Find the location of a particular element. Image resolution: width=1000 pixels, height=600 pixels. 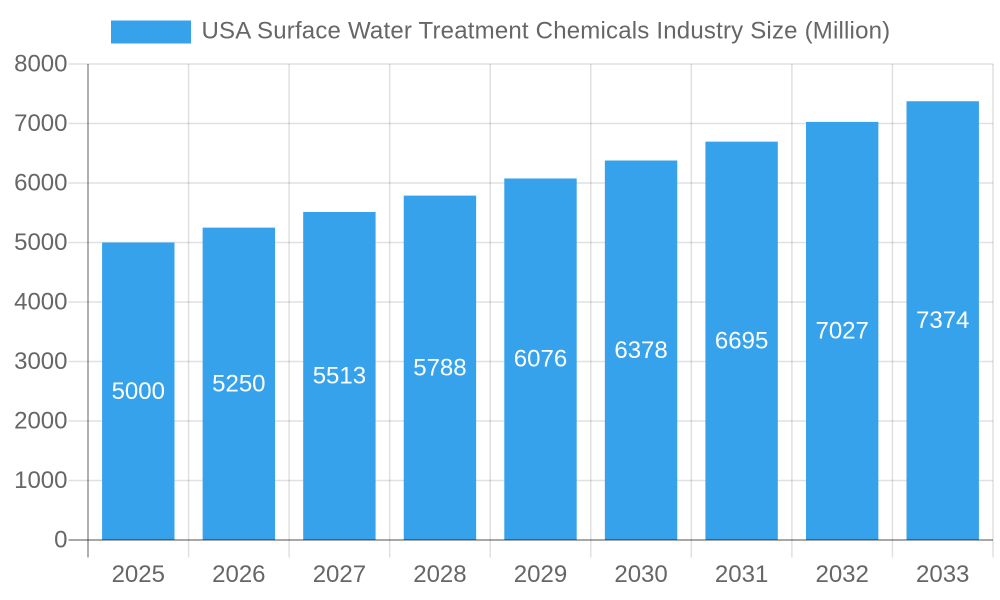

svg-text: 2028 is located at coordinates (439, 574).